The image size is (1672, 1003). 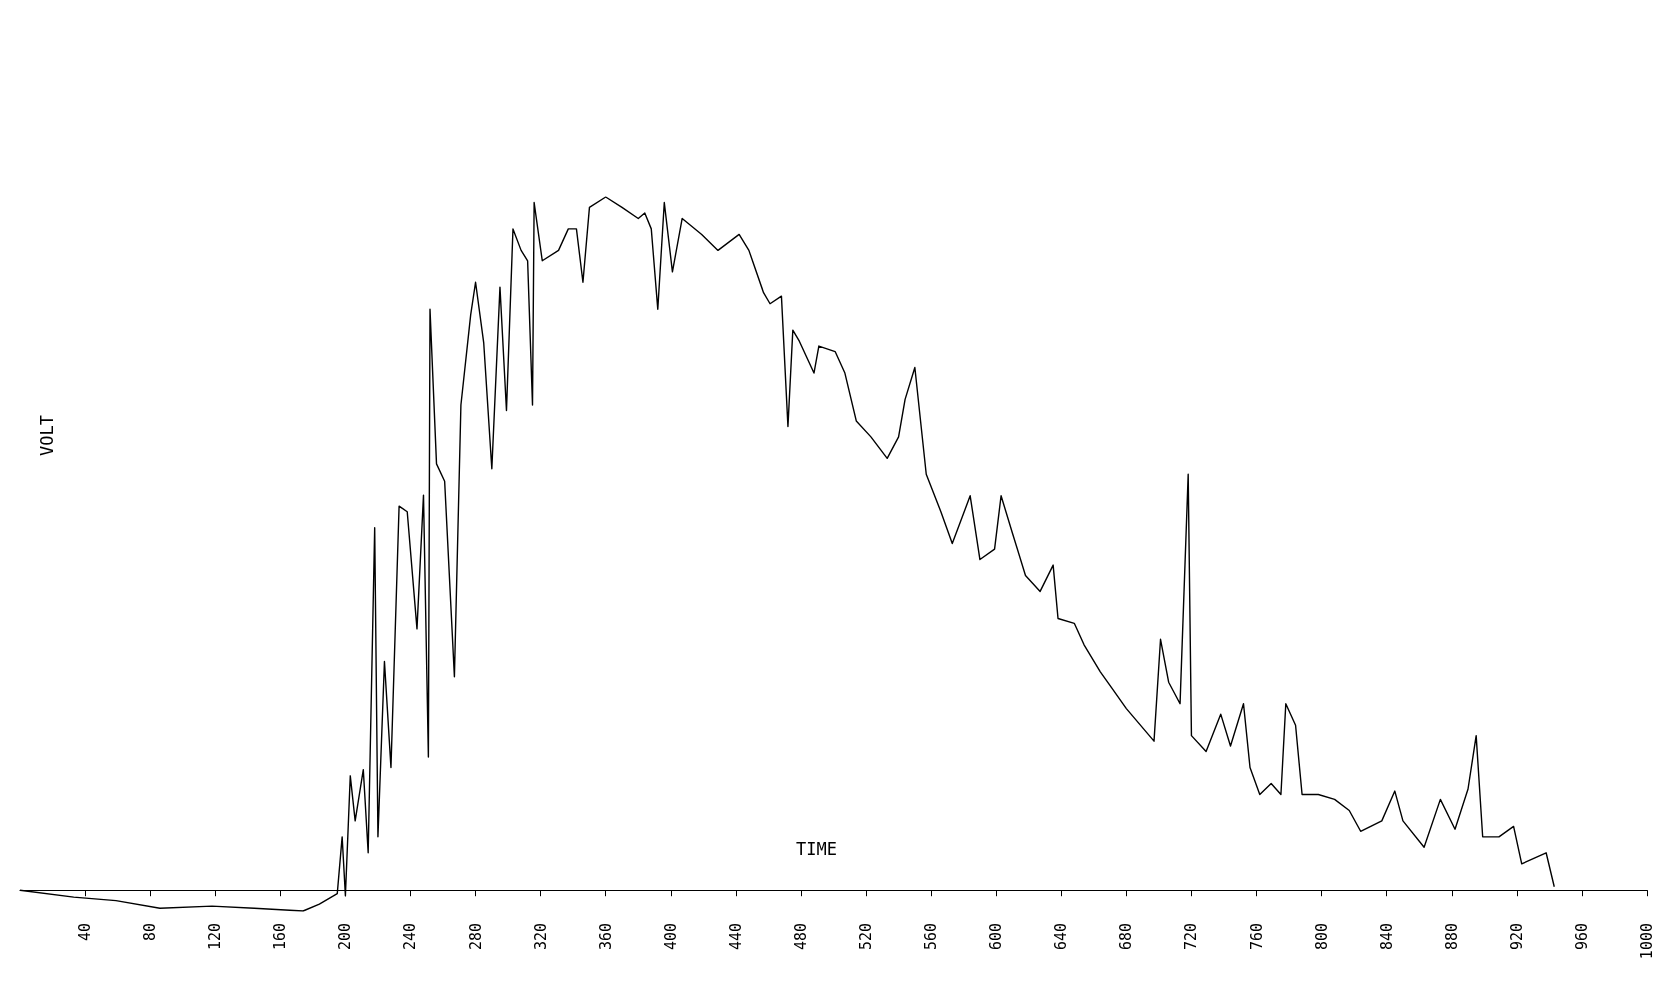 What do you see at coordinates (931, 937) in the screenshot?
I see `x-tick-label: 560` at bounding box center [931, 937].